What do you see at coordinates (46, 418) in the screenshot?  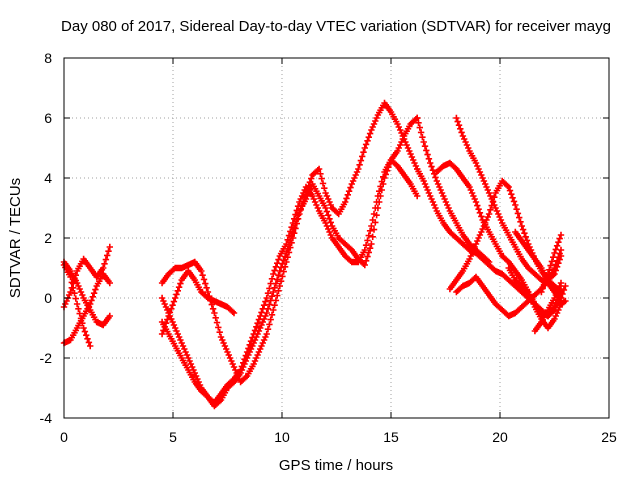 I see `y-tick-label: -4` at bounding box center [46, 418].